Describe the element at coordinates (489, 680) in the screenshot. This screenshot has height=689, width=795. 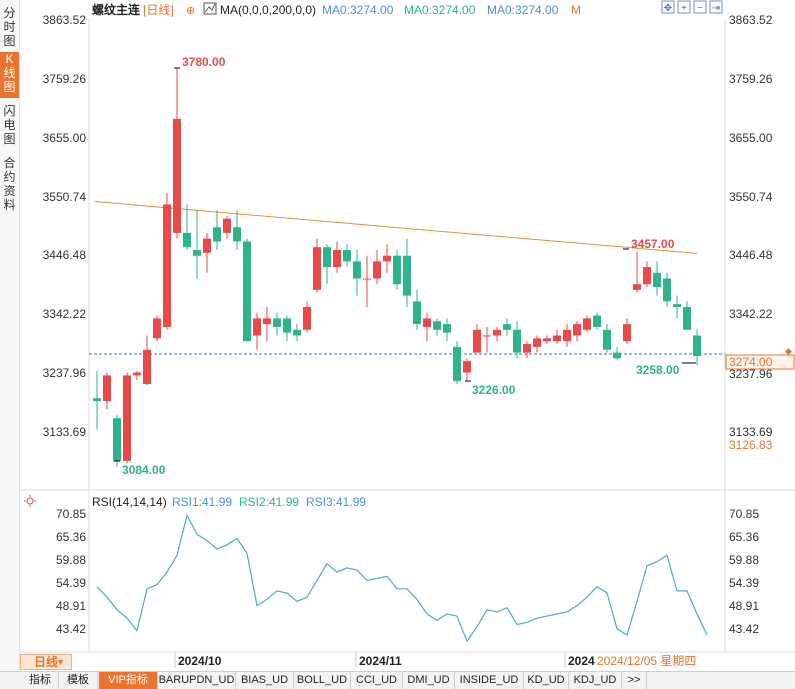
I see `tab-inside-ud: INSIDE_UD` at that location.